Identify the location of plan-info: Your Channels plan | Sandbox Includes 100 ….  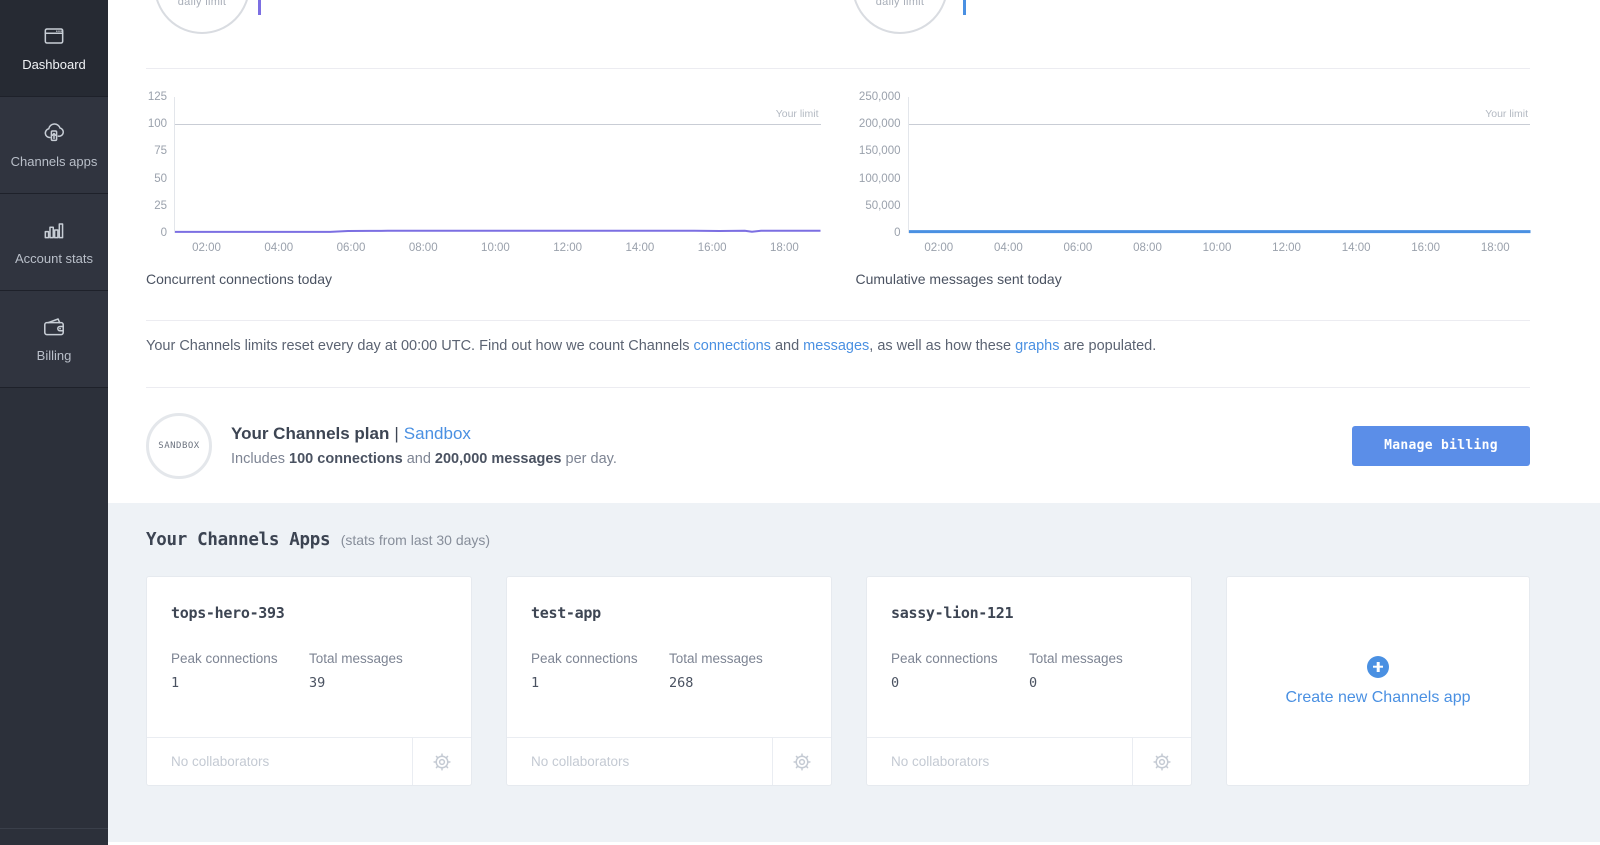
(424, 445).